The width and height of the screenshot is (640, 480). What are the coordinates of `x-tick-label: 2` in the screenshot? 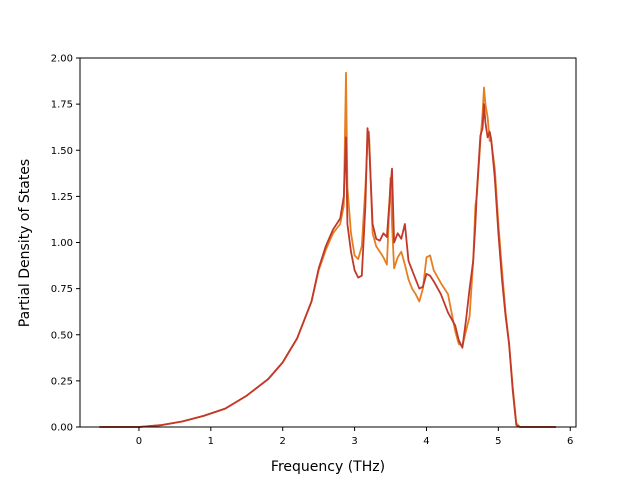 It's located at (283, 441).